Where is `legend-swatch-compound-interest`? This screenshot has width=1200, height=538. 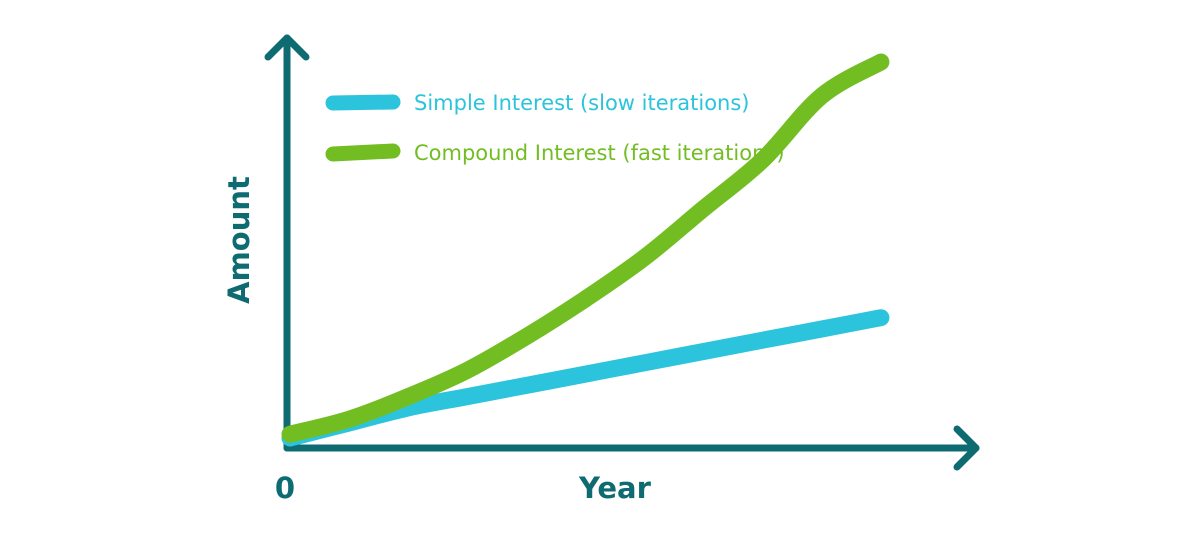
legend-swatch-compound-interest is located at coordinates (363, 152).